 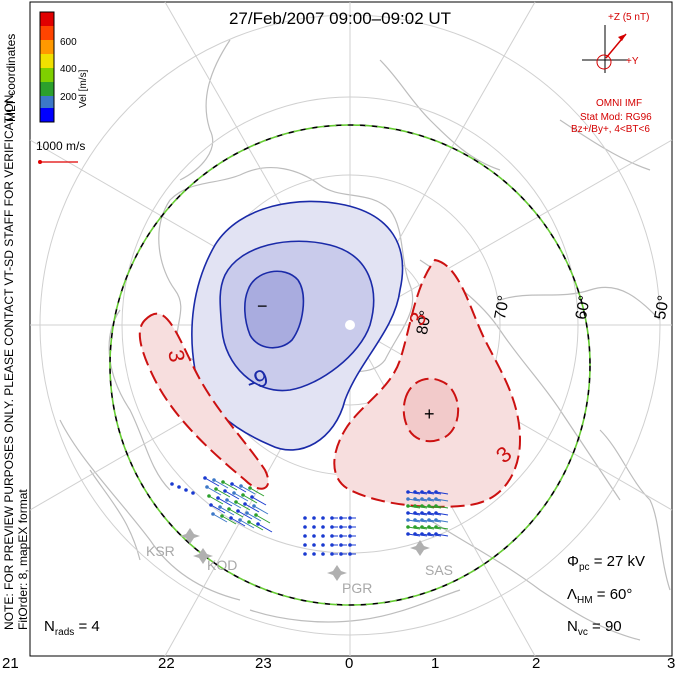 What do you see at coordinates (573, 561) in the screenshot?
I see `phi-symbol: Φ` at bounding box center [573, 561].